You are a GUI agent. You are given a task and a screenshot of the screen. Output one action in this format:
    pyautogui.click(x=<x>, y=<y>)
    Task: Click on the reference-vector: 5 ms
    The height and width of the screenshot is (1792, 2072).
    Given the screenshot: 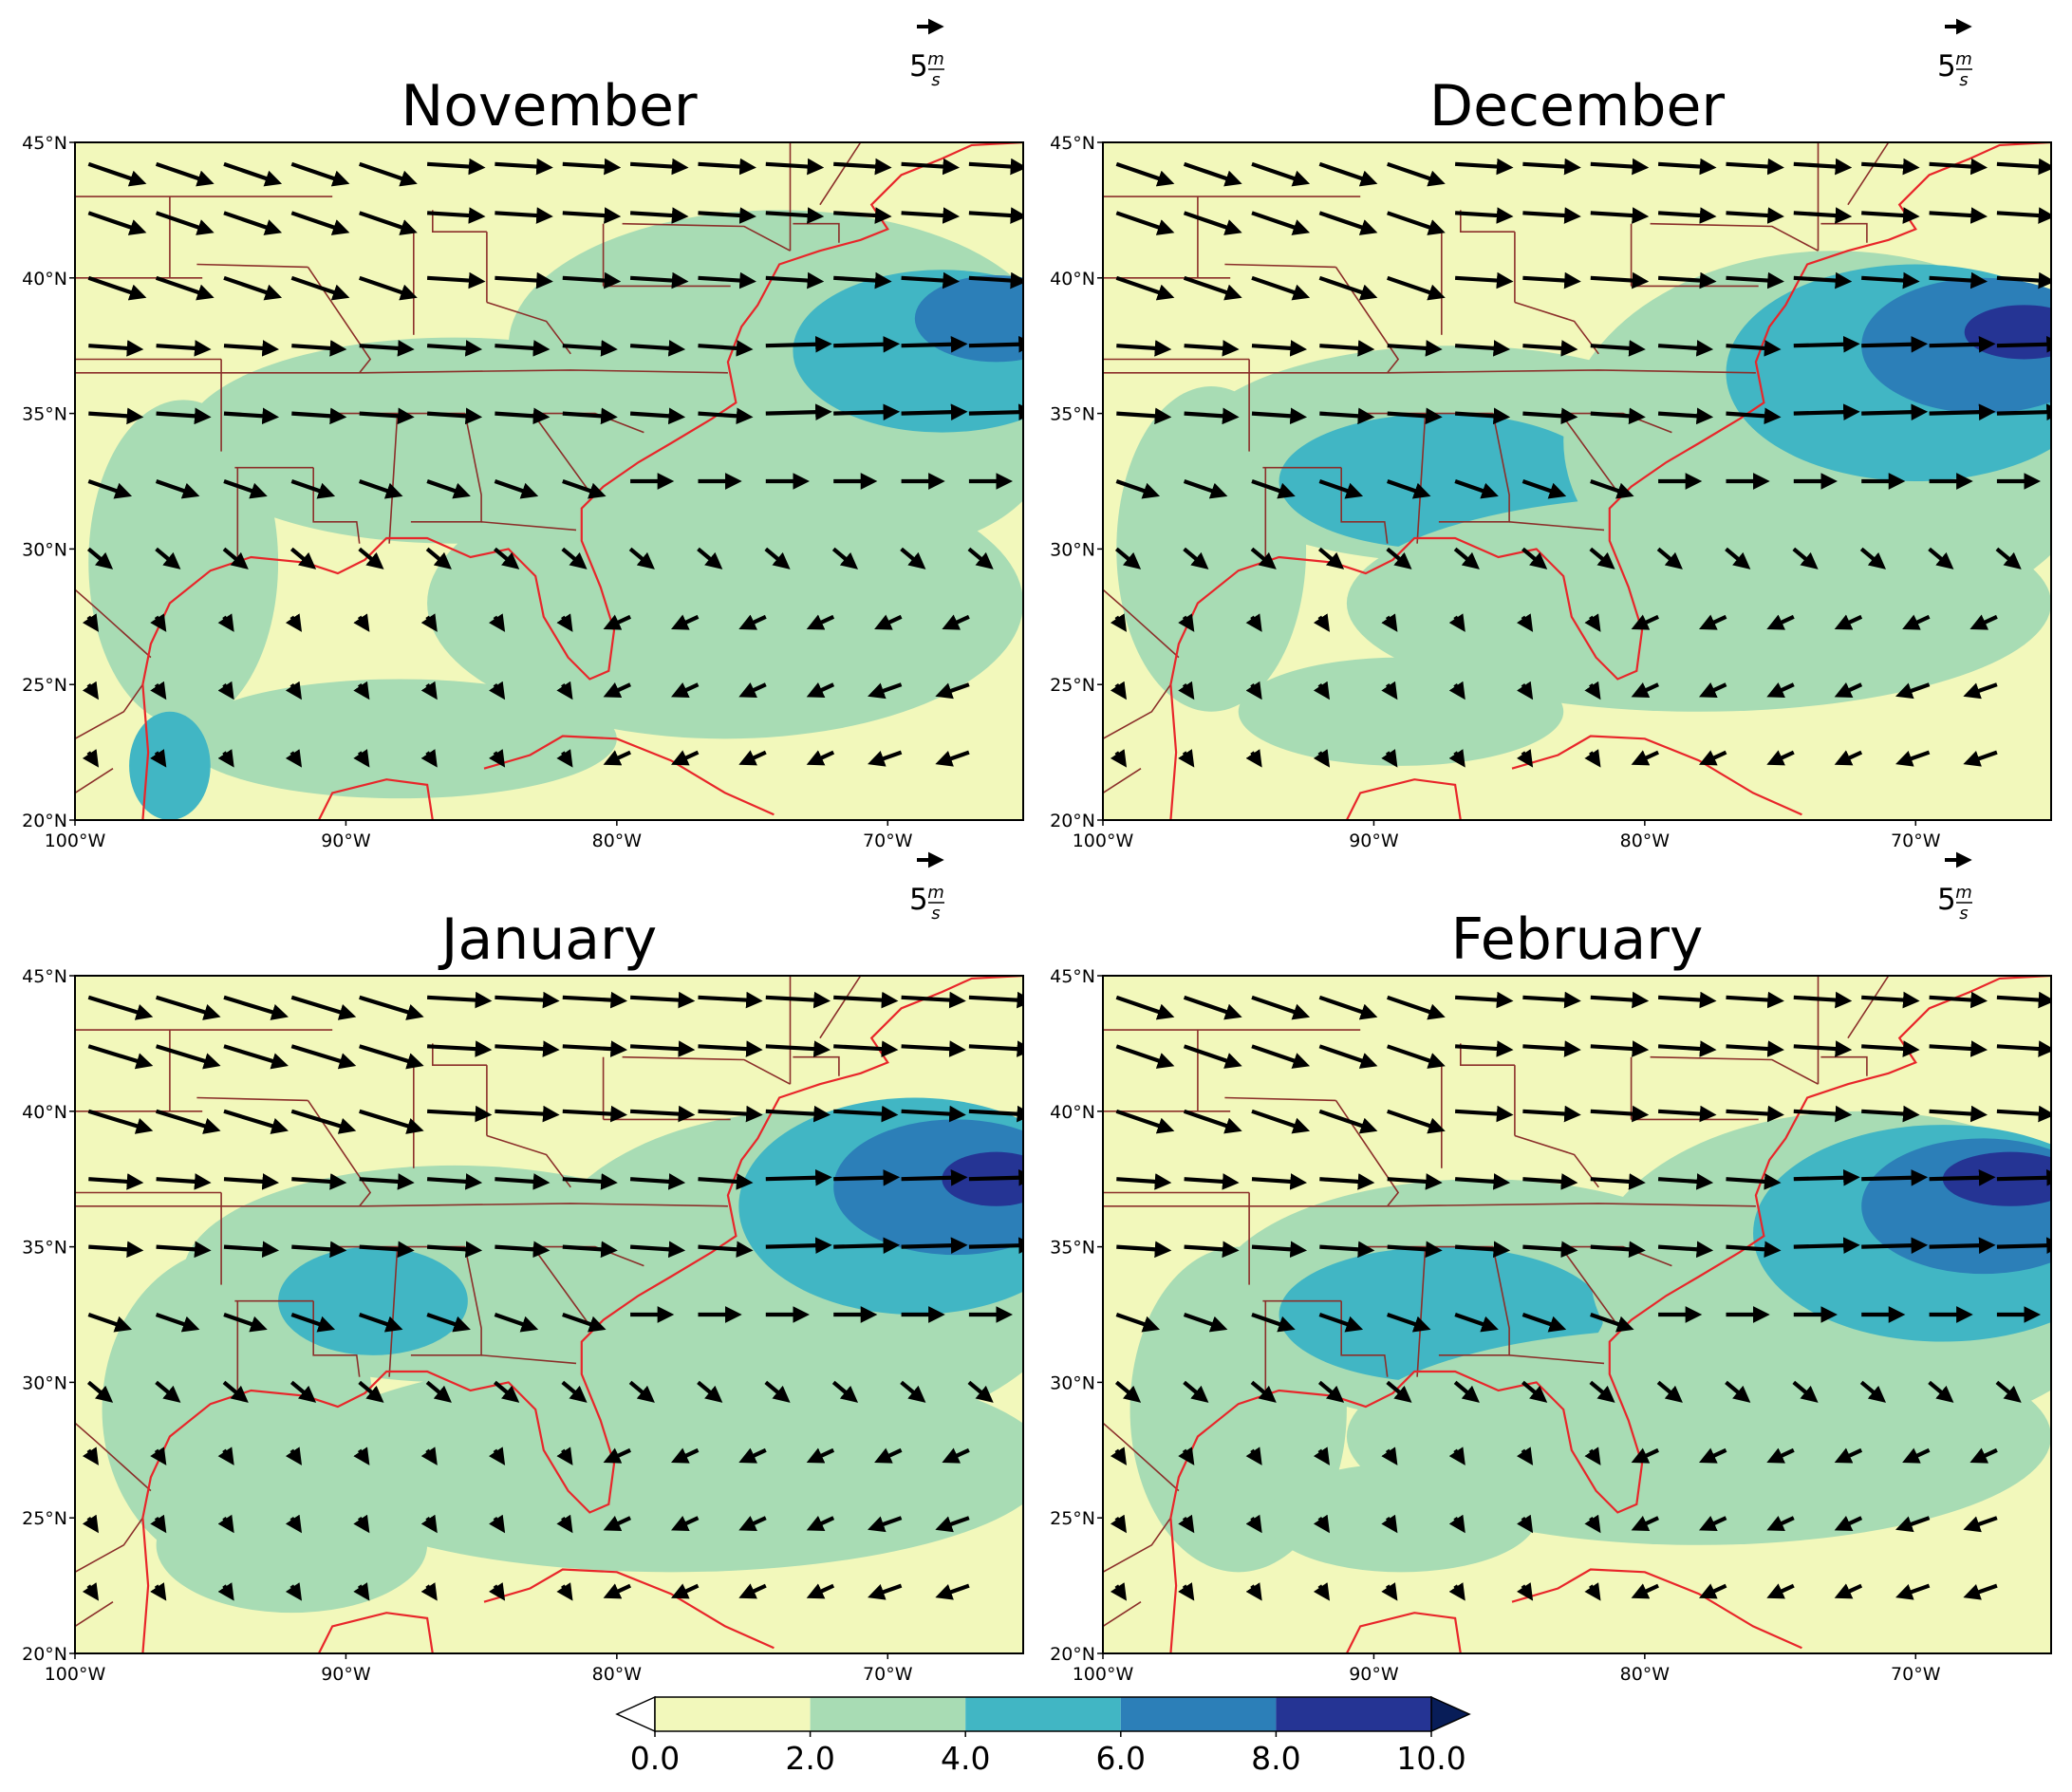 What is the action you would take?
    pyautogui.click(x=926, y=887)
    